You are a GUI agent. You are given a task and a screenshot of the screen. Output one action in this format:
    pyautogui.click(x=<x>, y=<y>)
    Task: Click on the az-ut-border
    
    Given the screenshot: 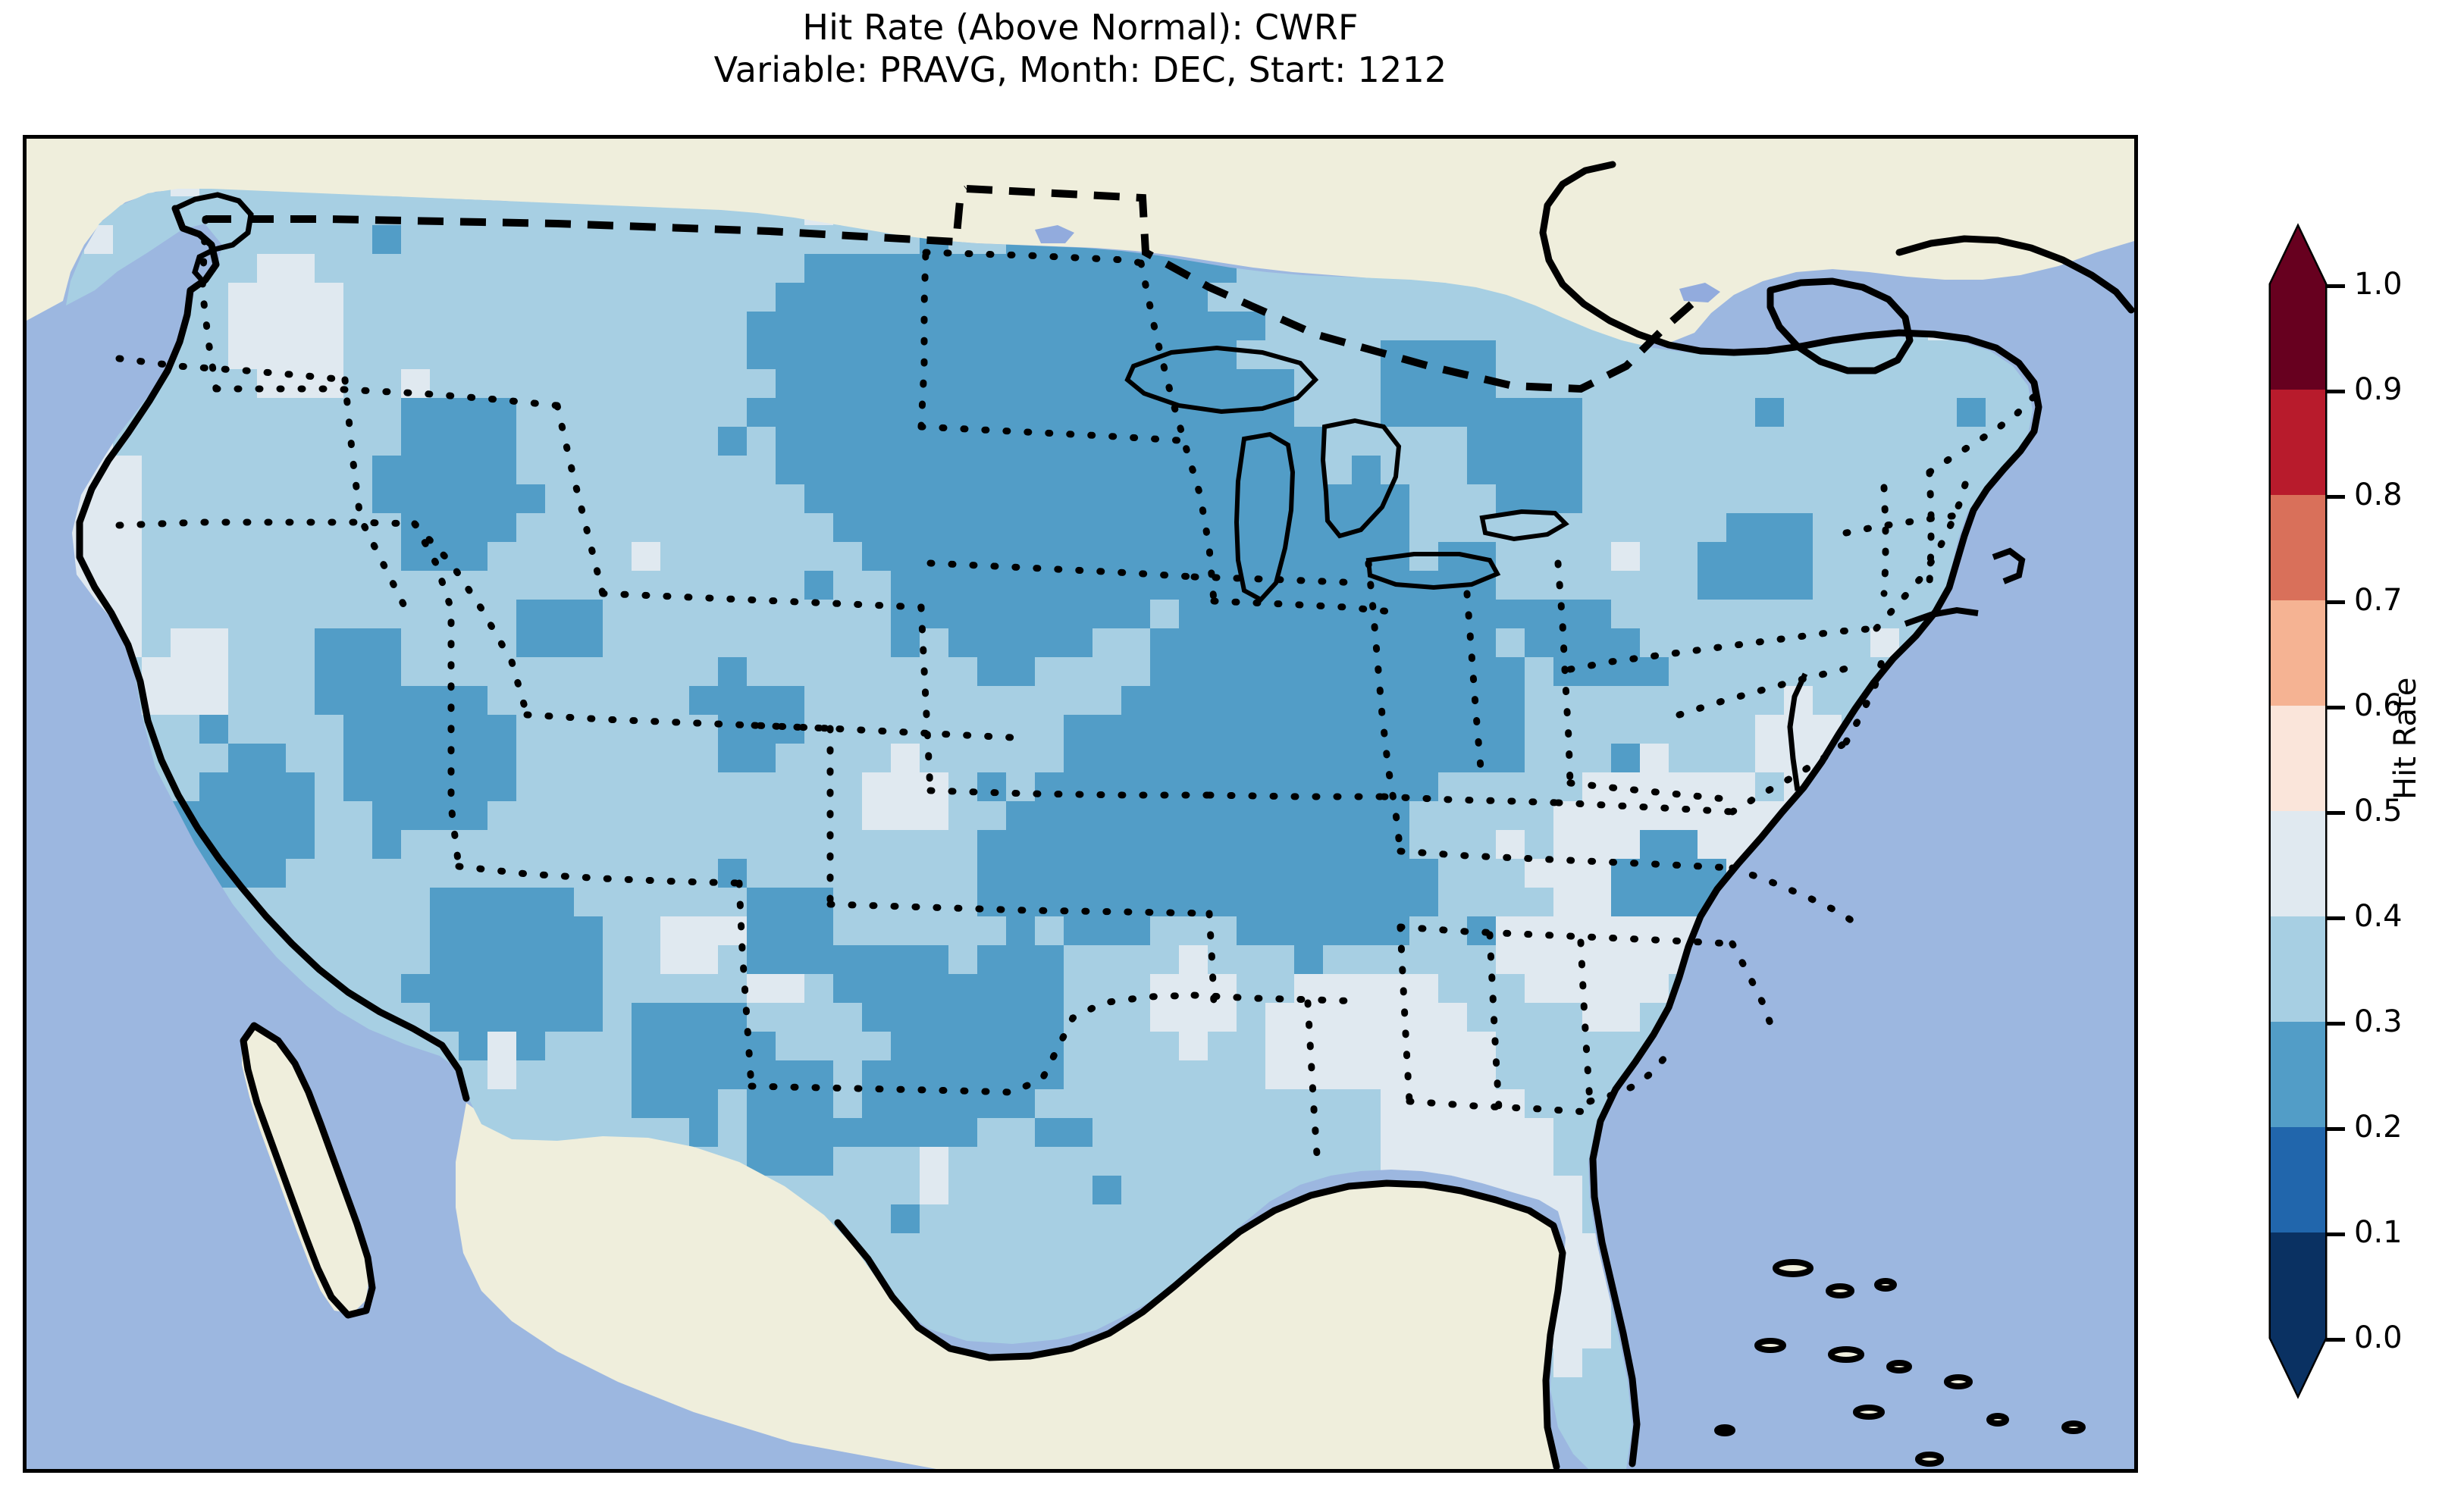 What is the action you would take?
    pyautogui.click(x=599, y=875)
    